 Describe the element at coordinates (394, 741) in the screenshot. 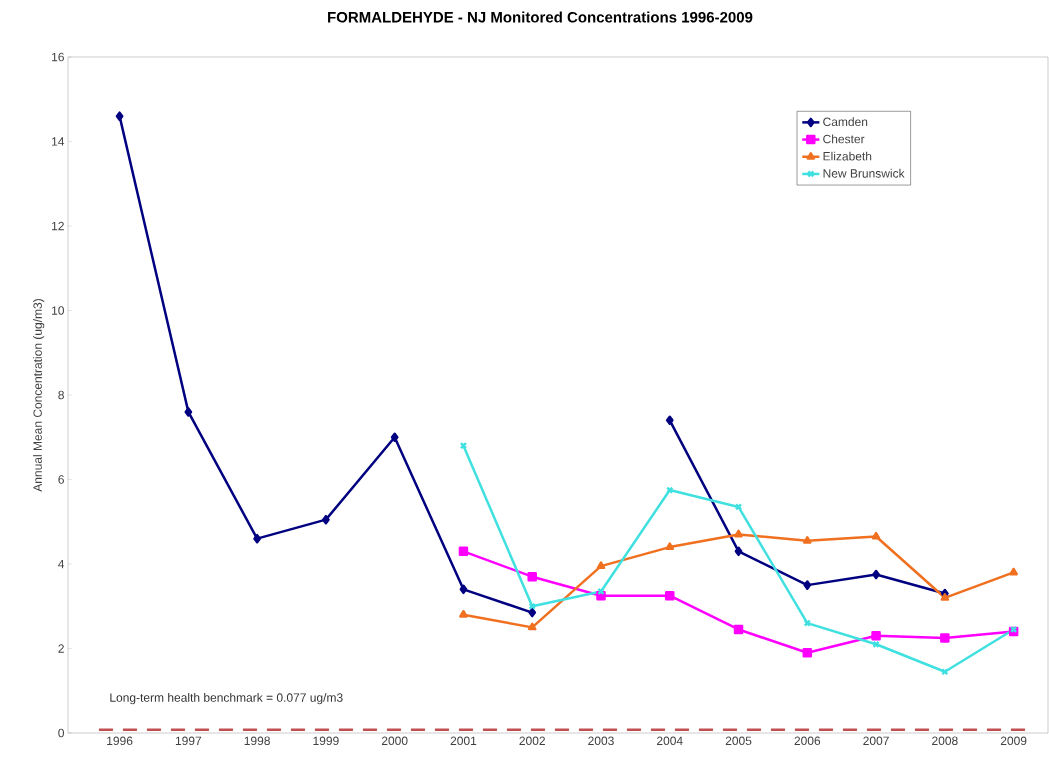

I see `x-tick-label: 2000` at that location.